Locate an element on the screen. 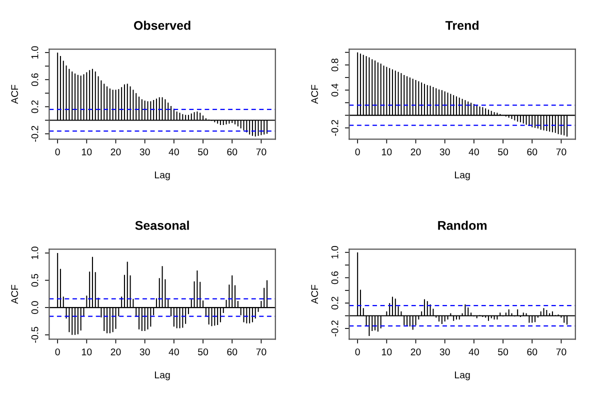 The height and width of the screenshot is (400, 600). y-tick-label: 0.4 is located at coordinates (334, 90).